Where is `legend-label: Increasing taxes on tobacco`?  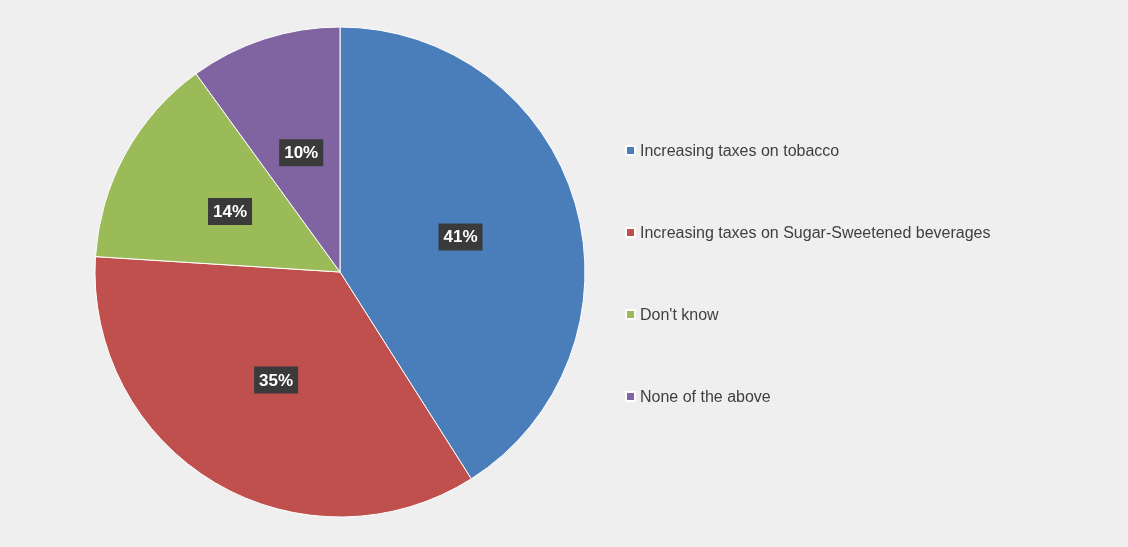 legend-label: Increasing taxes on tobacco is located at coordinates (740, 150).